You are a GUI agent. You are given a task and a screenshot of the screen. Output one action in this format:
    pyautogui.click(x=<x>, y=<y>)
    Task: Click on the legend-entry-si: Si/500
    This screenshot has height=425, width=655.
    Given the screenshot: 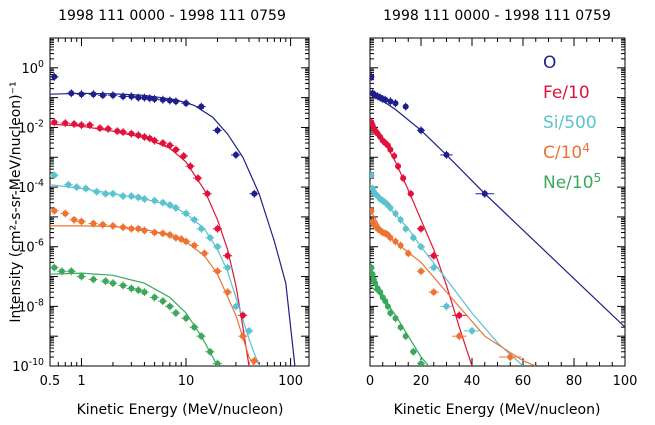 What is the action you would take?
    pyautogui.click(x=570, y=123)
    